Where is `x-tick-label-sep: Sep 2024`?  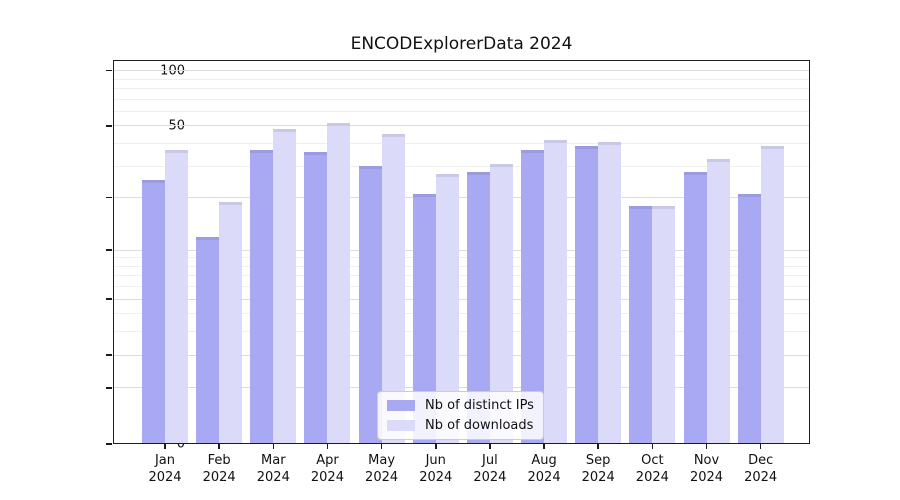
x-tick-label-sep: Sep 2024 is located at coordinates (598, 469).